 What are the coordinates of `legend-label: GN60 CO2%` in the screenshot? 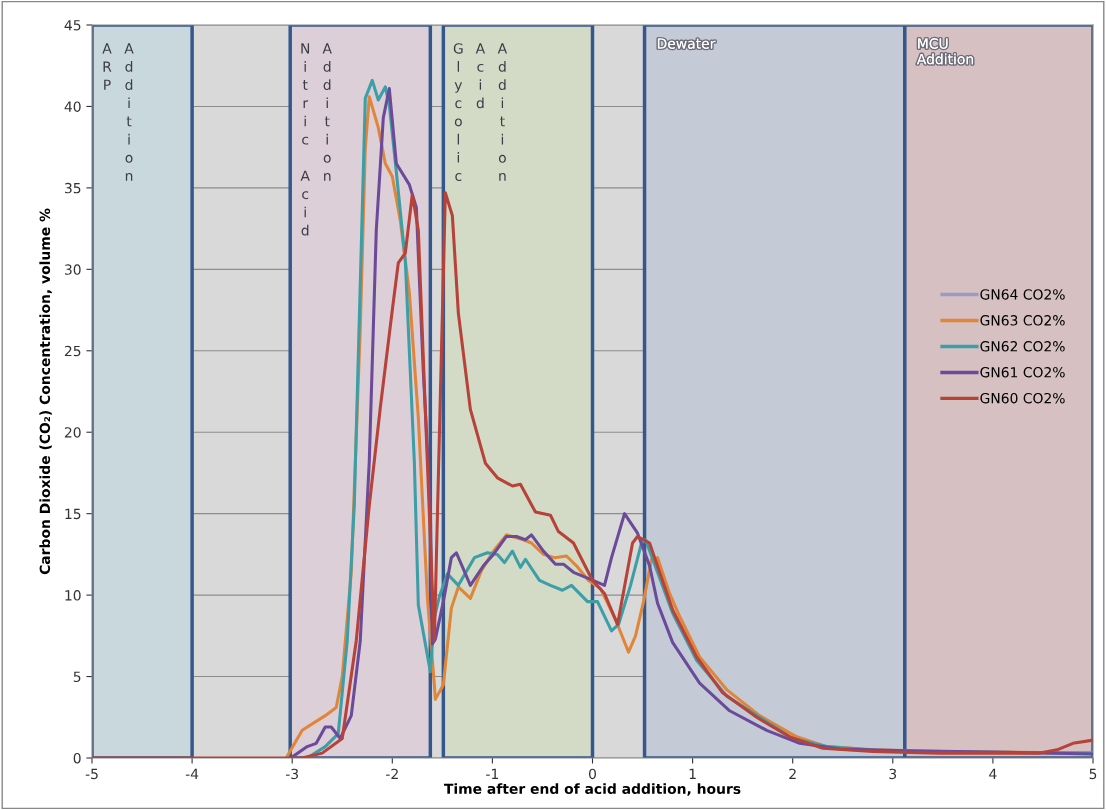 It's located at (1022, 398).